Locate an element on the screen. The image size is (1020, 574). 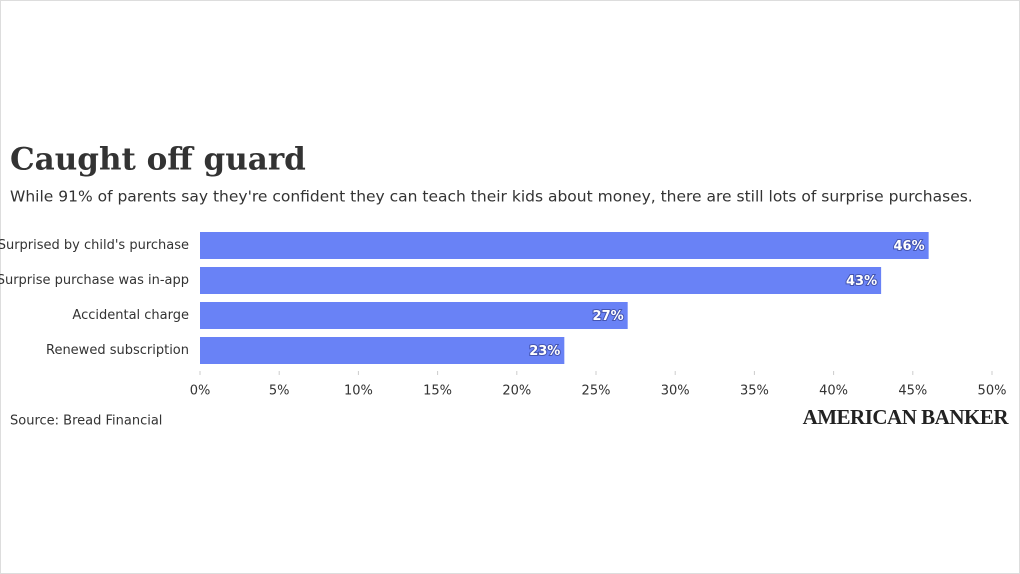
value-label: 27% is located at coordinates (608, 316).